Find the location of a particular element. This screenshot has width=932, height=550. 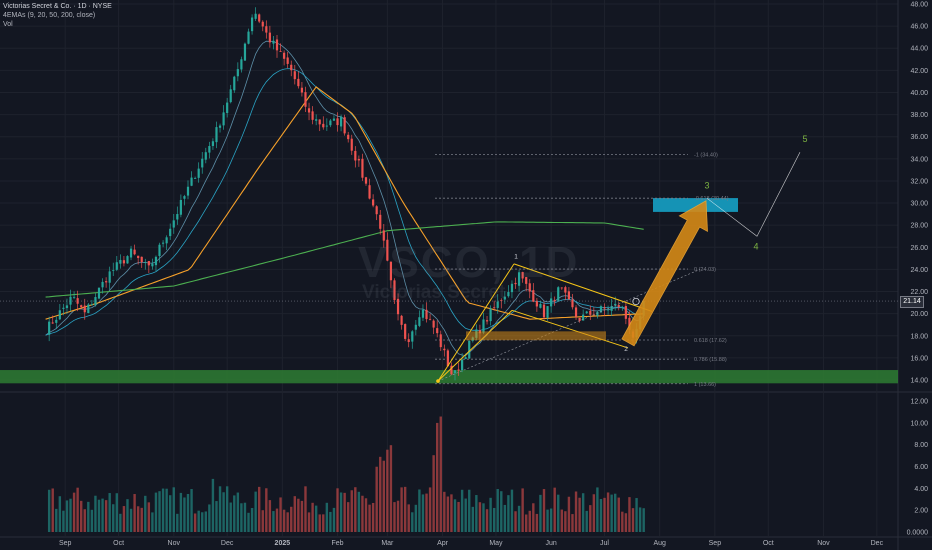

symbol-title: Victorias Secret & Co. · 1D · NYSE is located at coordinates (57, 6).